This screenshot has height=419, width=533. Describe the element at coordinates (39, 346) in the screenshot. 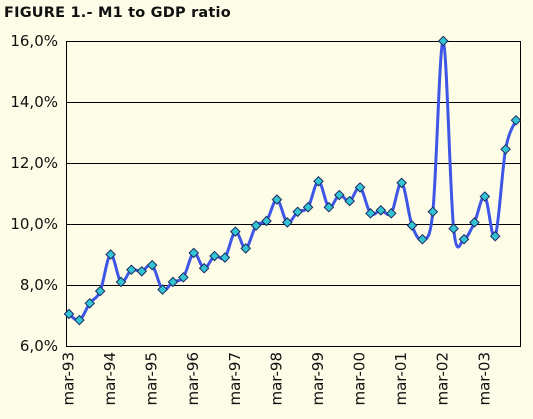

I see `y-tick-label: 6,0%` at that location.